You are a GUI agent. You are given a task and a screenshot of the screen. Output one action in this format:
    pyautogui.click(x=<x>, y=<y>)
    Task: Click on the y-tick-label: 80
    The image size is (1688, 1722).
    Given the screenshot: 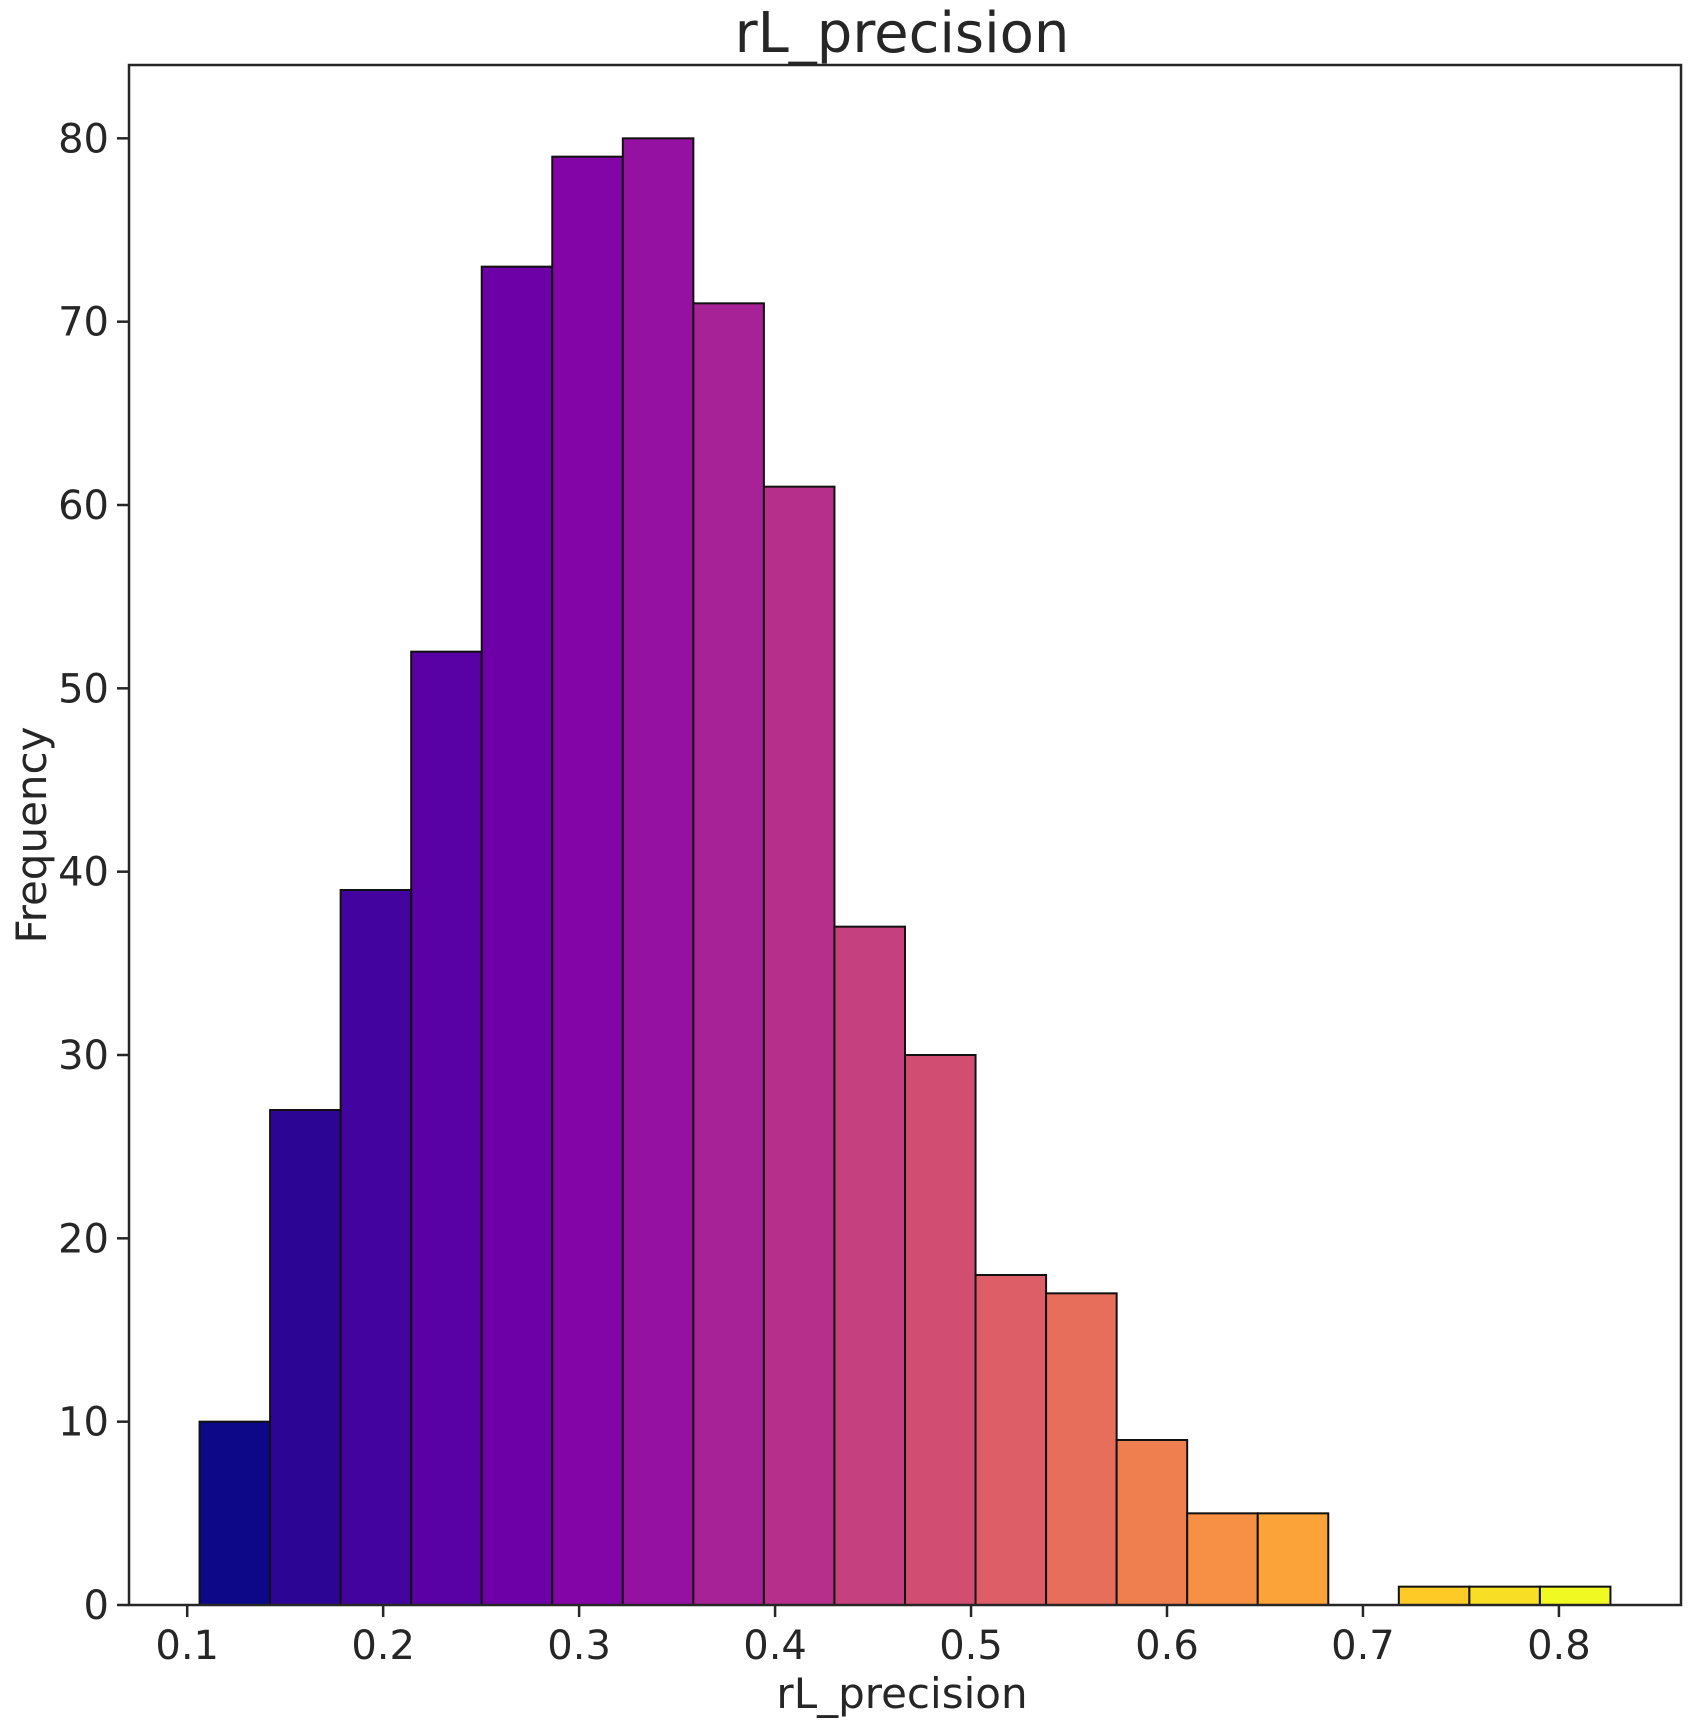 What is the action you would take?
    pyautogui.click(x=83, y=139)
    